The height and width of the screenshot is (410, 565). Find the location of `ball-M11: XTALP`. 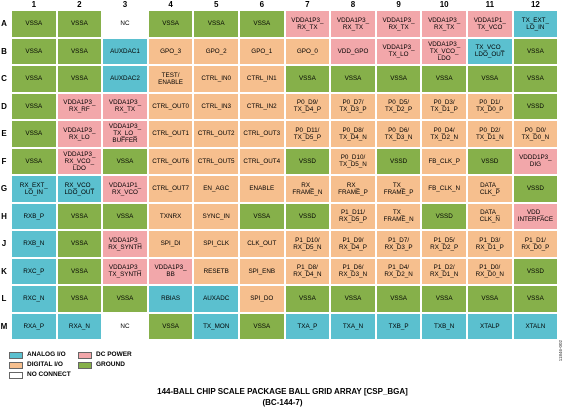

ball-M11: XTALP is located at coordinates (490, 326).